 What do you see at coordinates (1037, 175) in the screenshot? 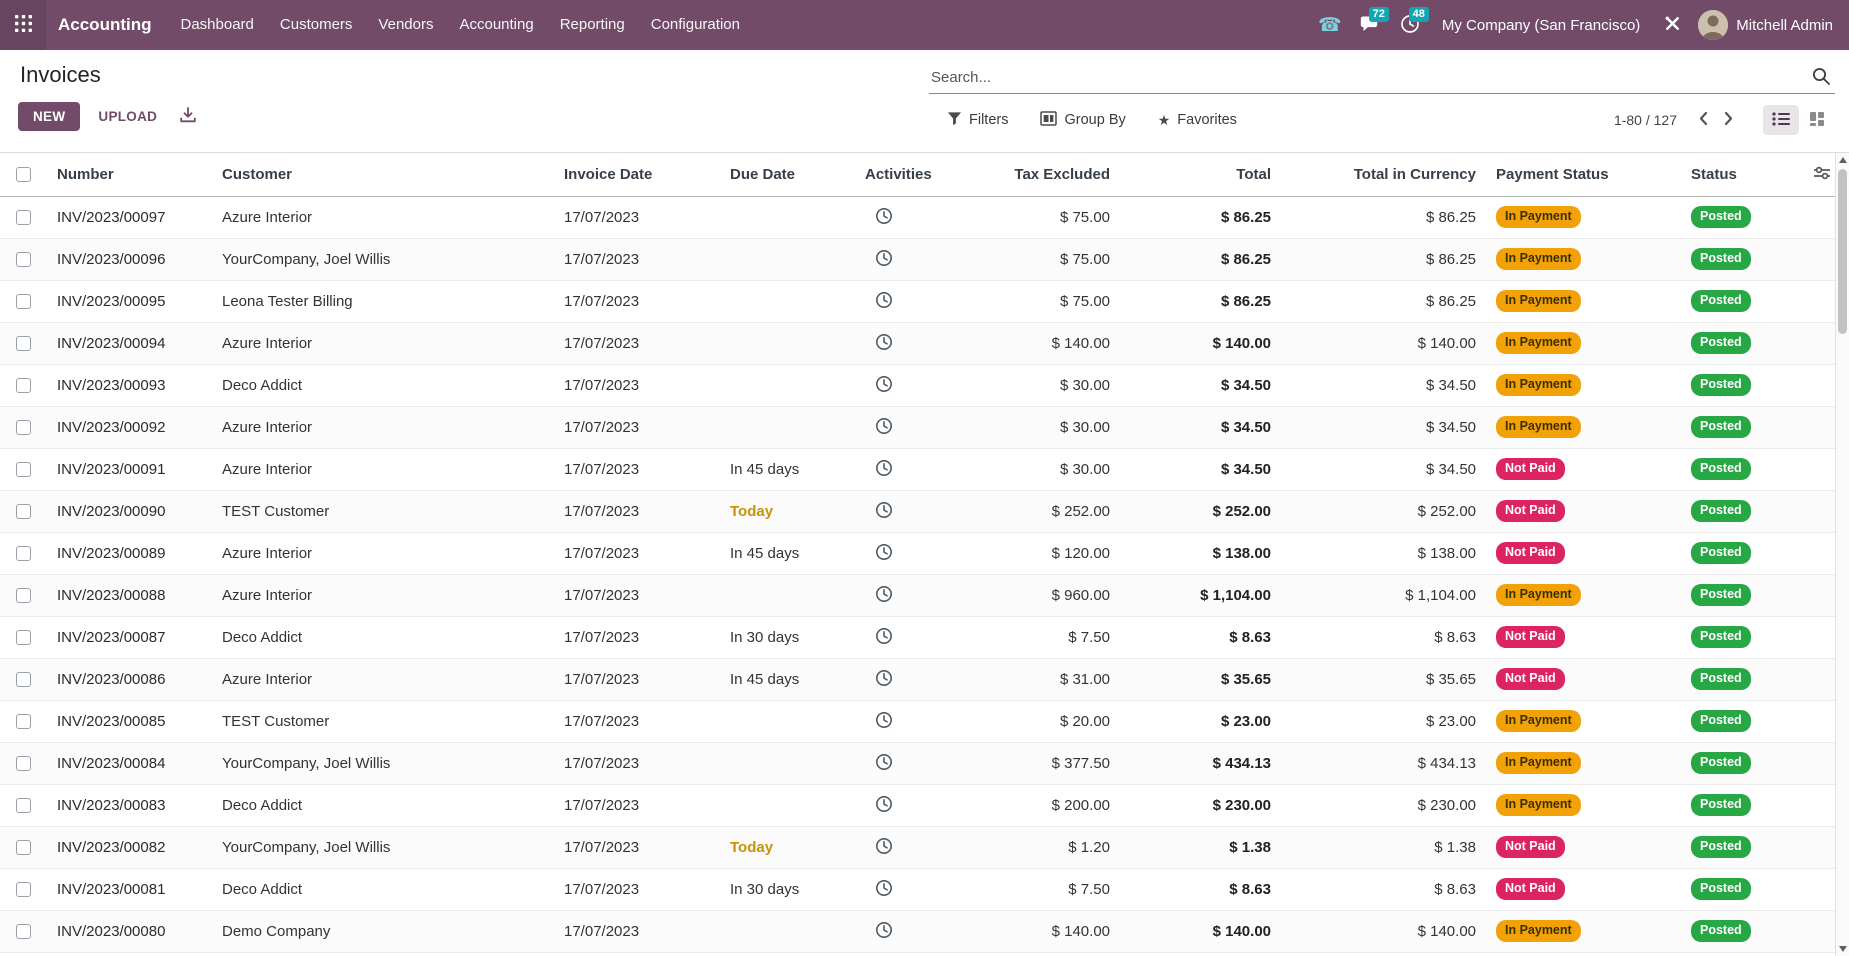
I see `column-header-tax-excluded: Tax Excluded` at bounding box center [1037, 175].